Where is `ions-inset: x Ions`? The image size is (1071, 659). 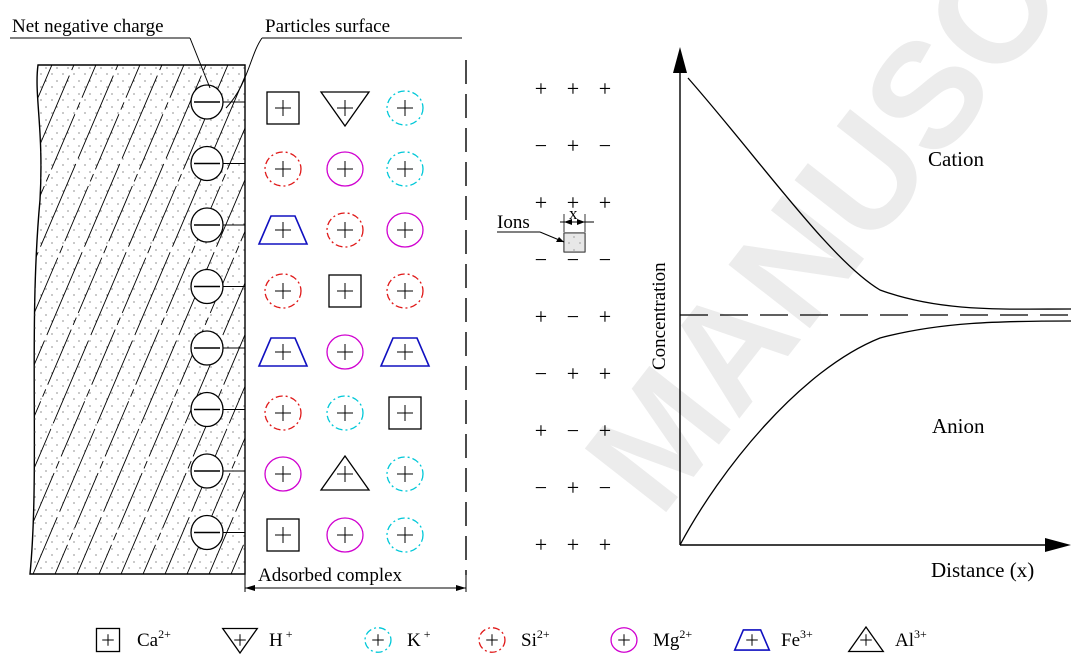 ions-inset: x Ions is located at coordinates (545, 228).